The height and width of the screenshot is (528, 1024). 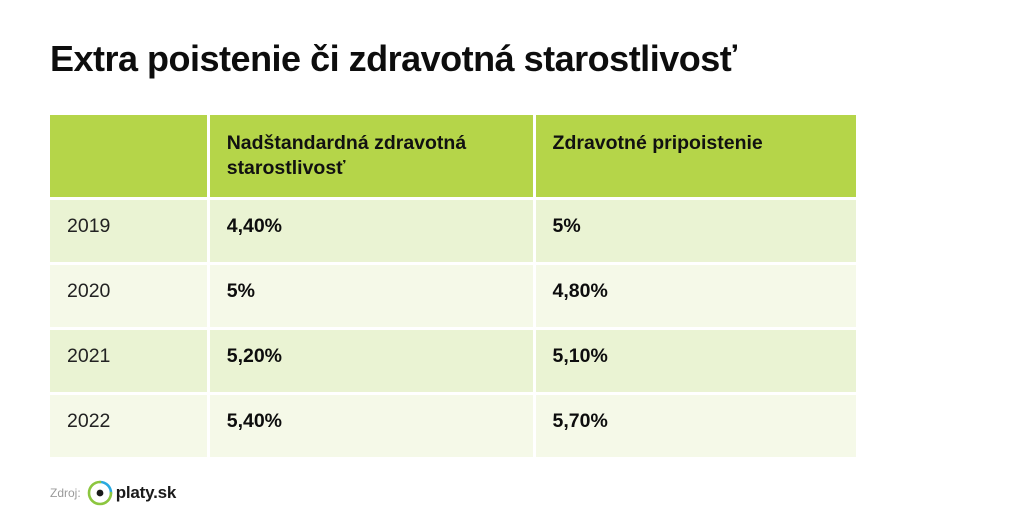 I want to click on table-row: 2019 4,40% 5%, so click(x=453, y=231).